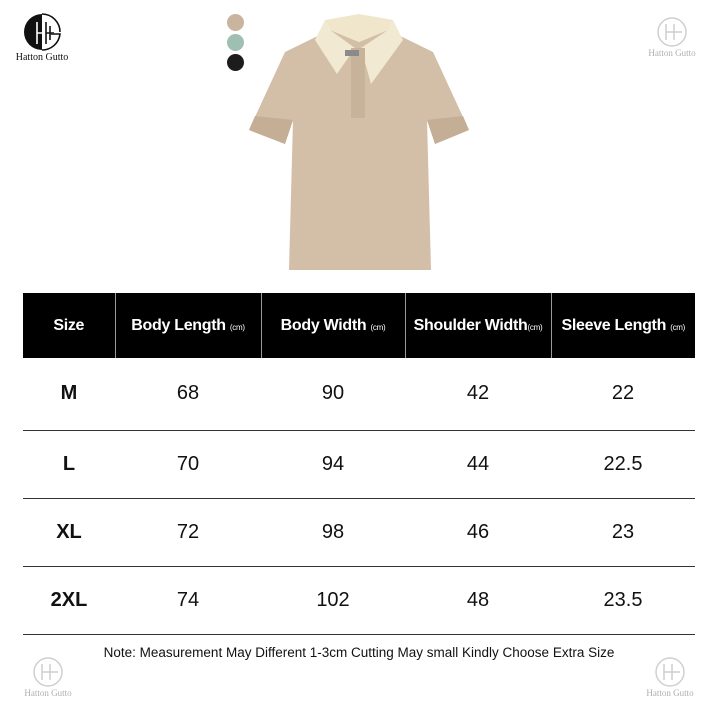  I want to click on header-shoulder-width: Shoulder Width(cm), so click(477, 325).